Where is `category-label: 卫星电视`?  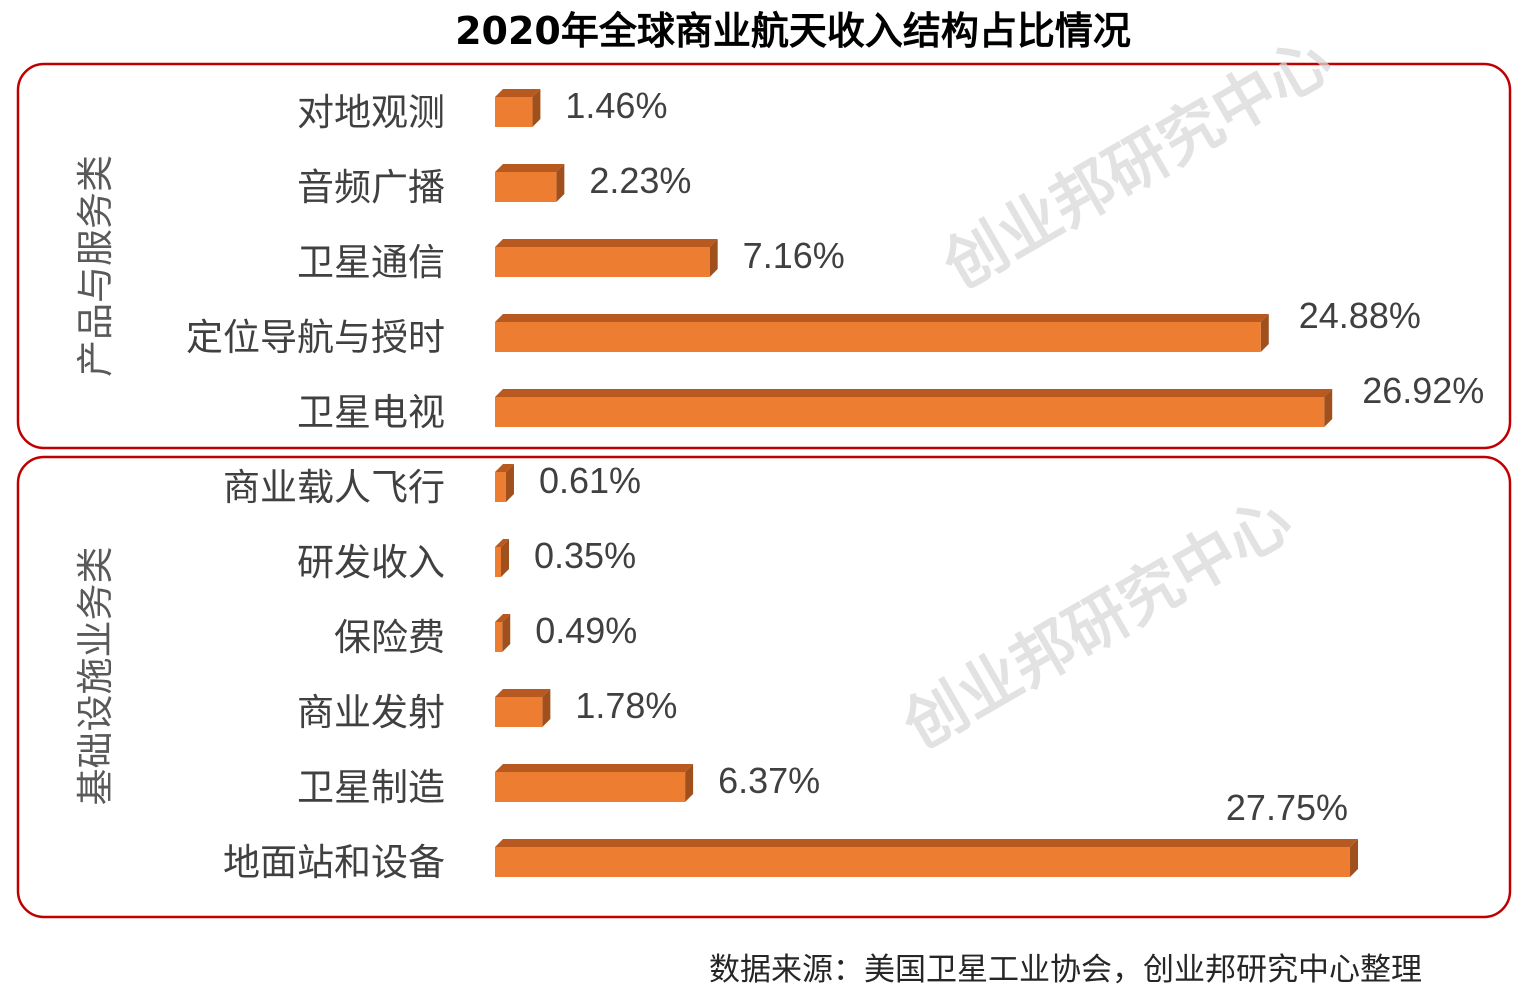
category-label: 卫星电视 is located at coordinates (371, 412).